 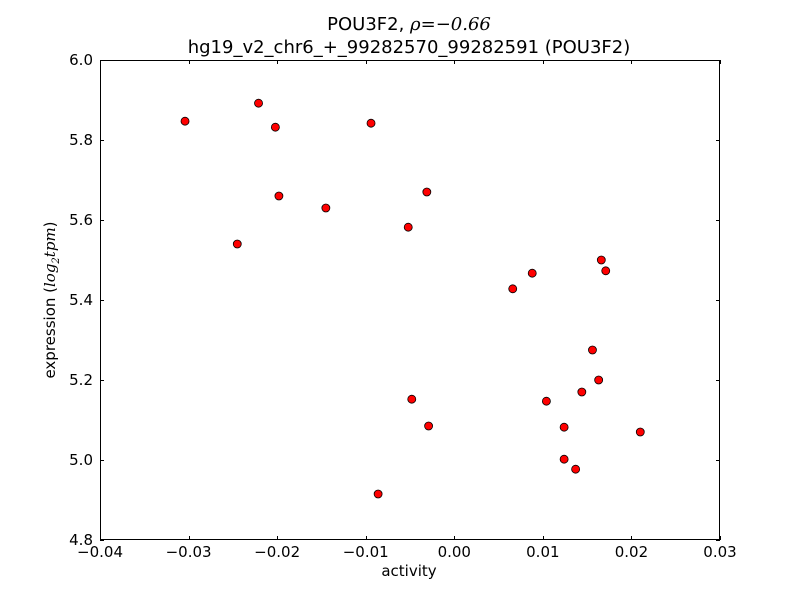 What do you see at coordinates (56, 260) in the screenshot?
I see `y-label-sub: 2` at bounding box center [56, 260].